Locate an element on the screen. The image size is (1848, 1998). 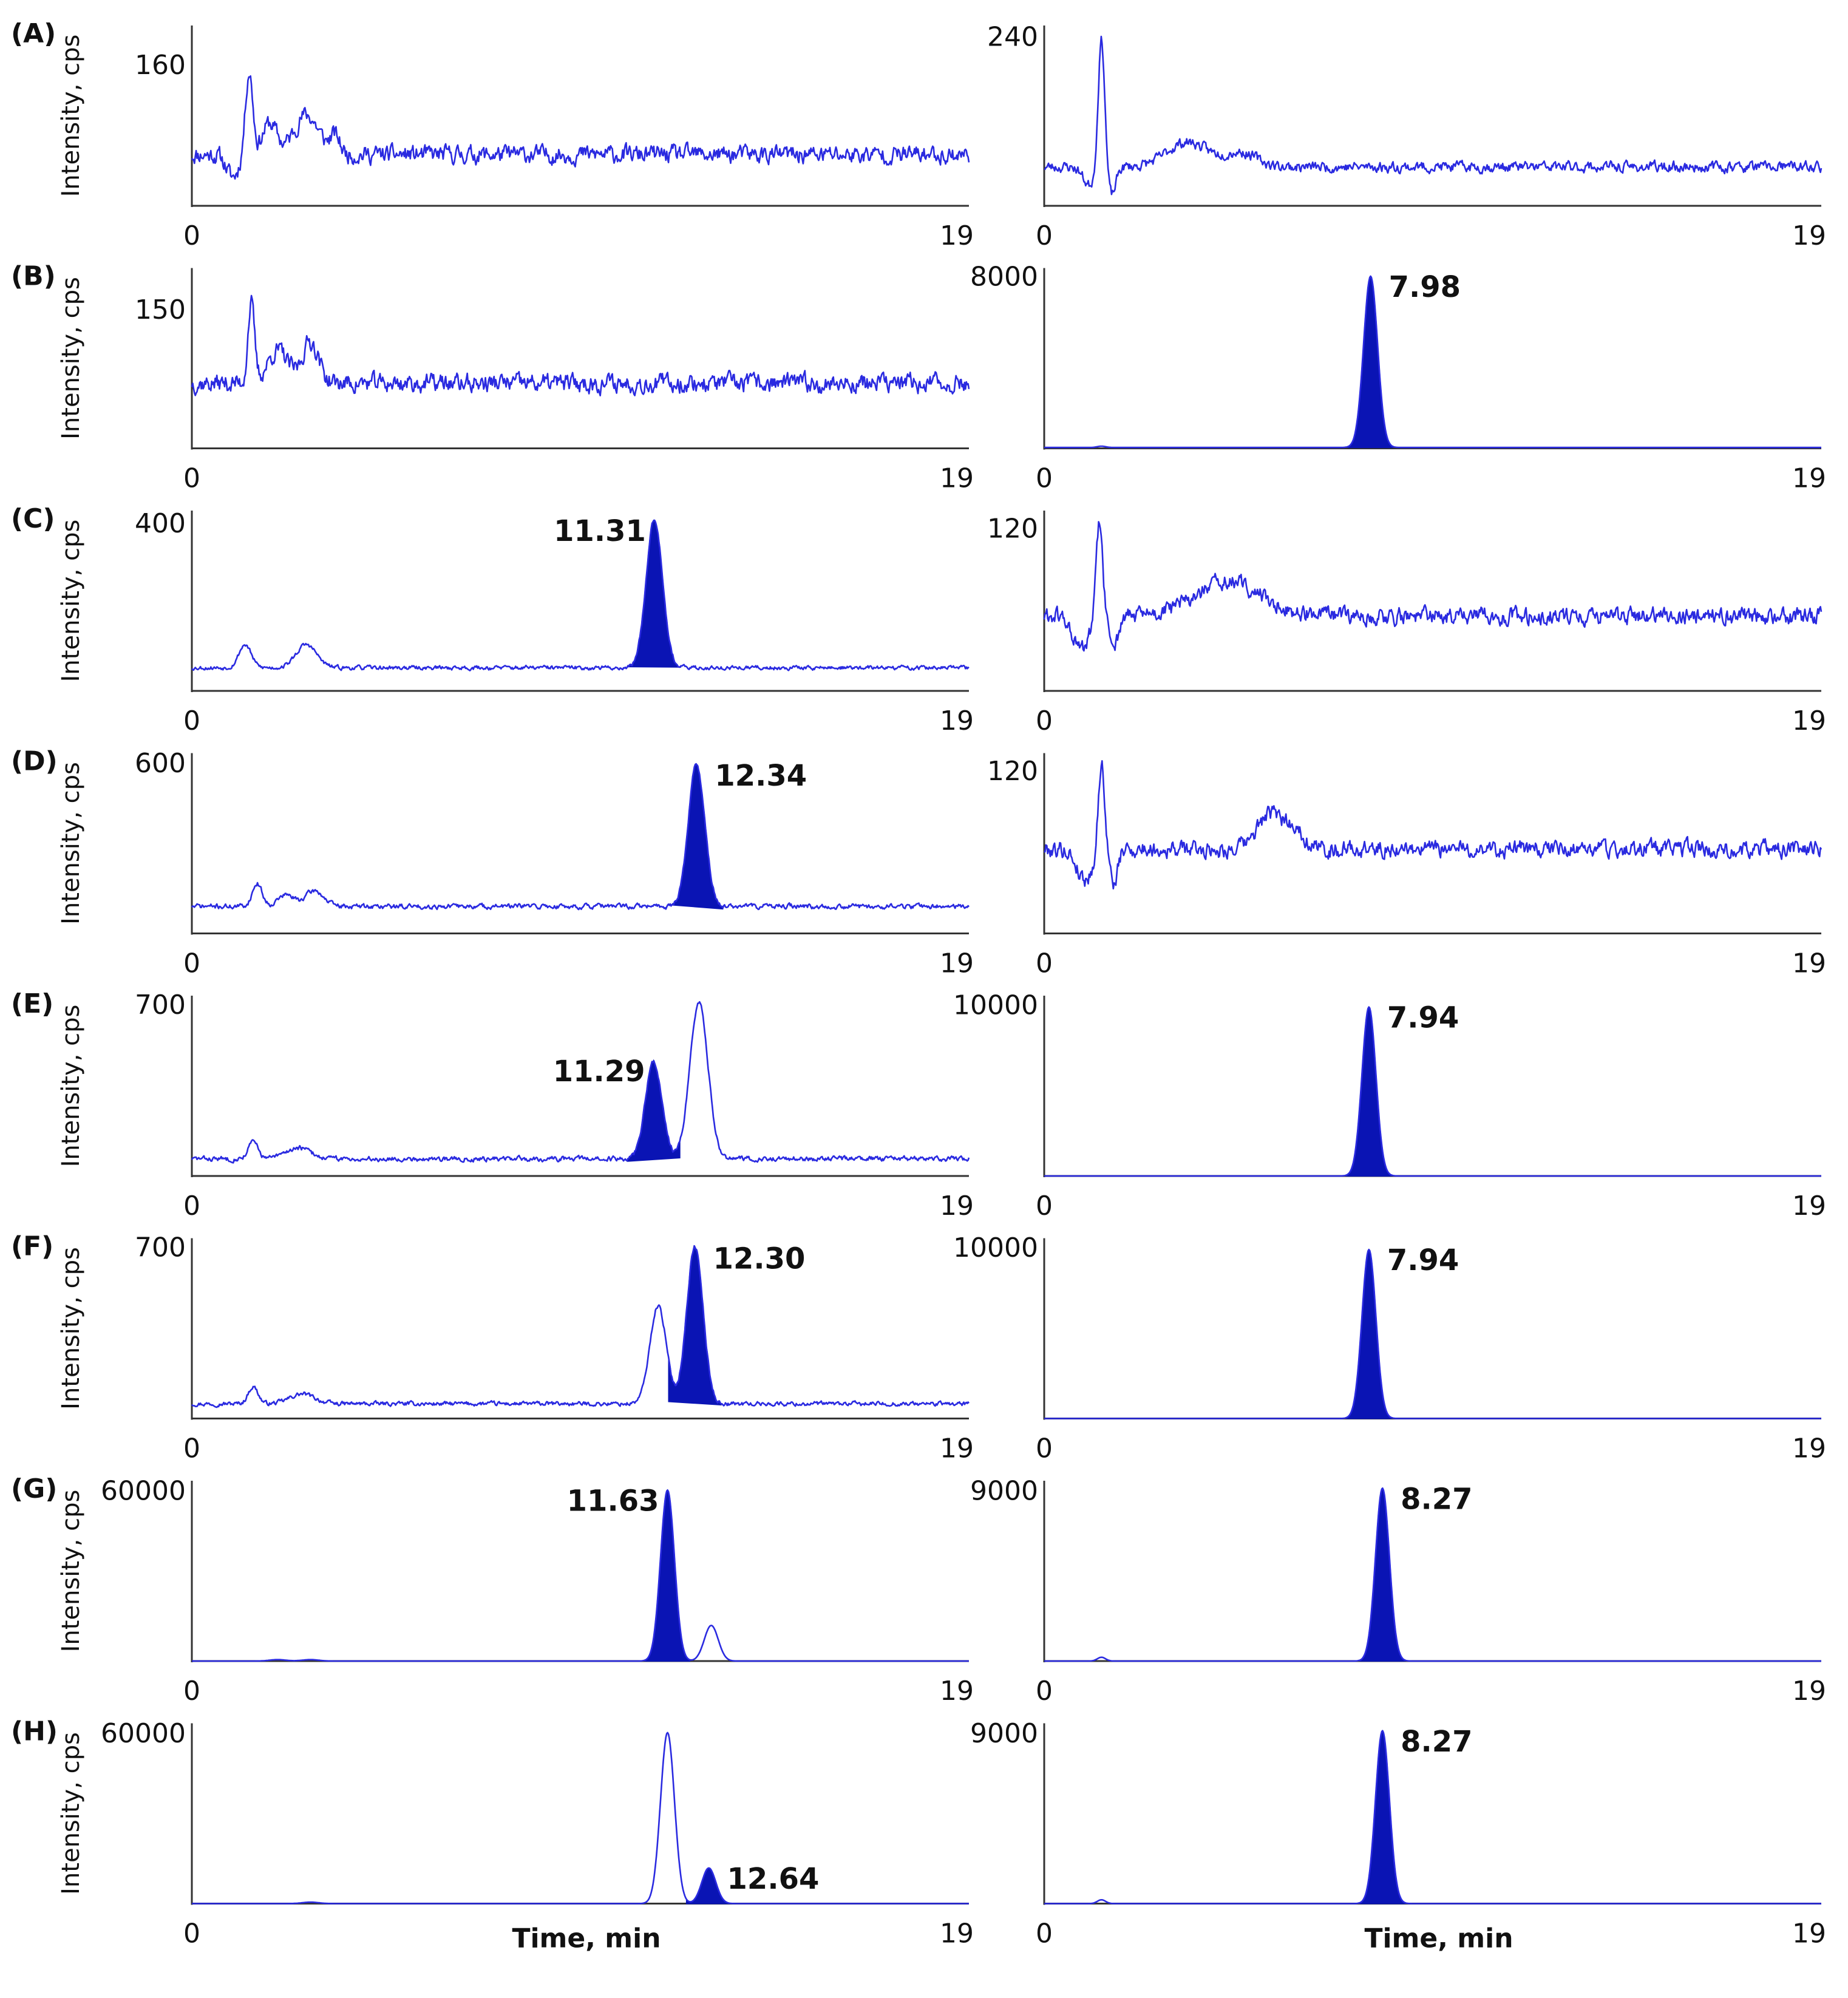
y-tick-label: 160 is located at coordinates (160, 65).